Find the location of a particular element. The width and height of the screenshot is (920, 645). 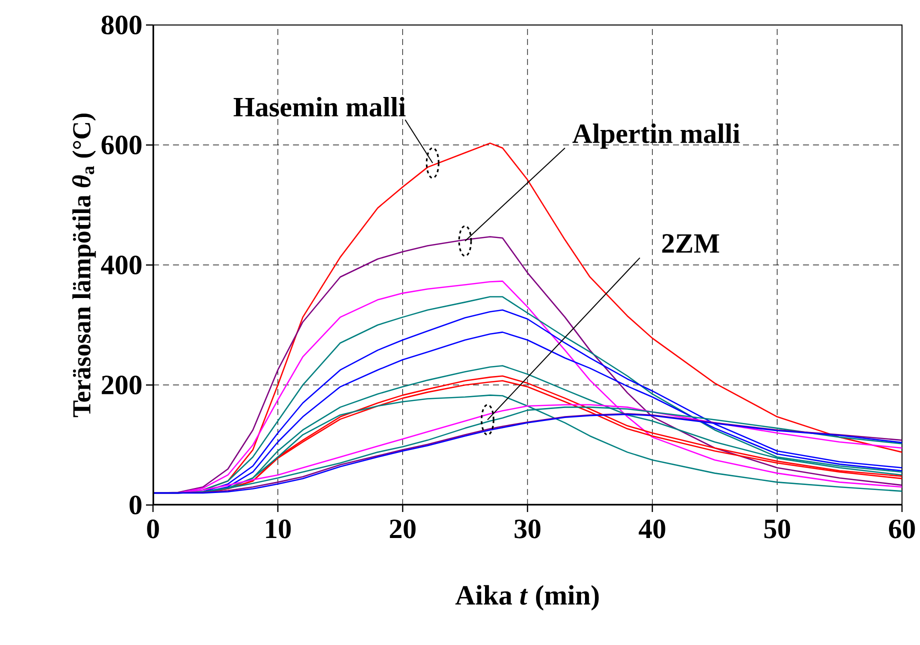

y-axis-title: Teräsosan lämpötila θ$_{a}$ (°C) is located at coordinates (84, 266).